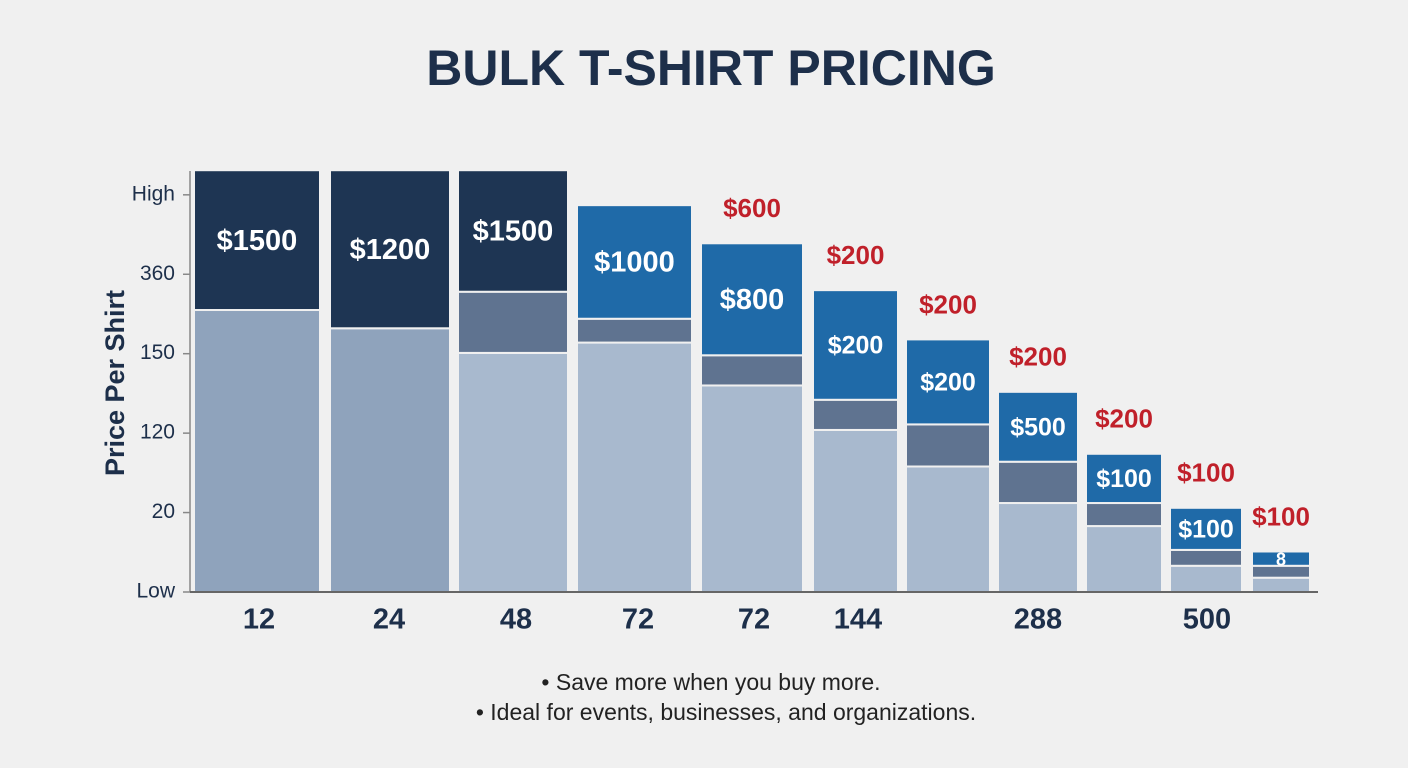  Describe the element at coordinates (1038, 620) in the screenshot. I see `x-tick-label: 288` at that location.